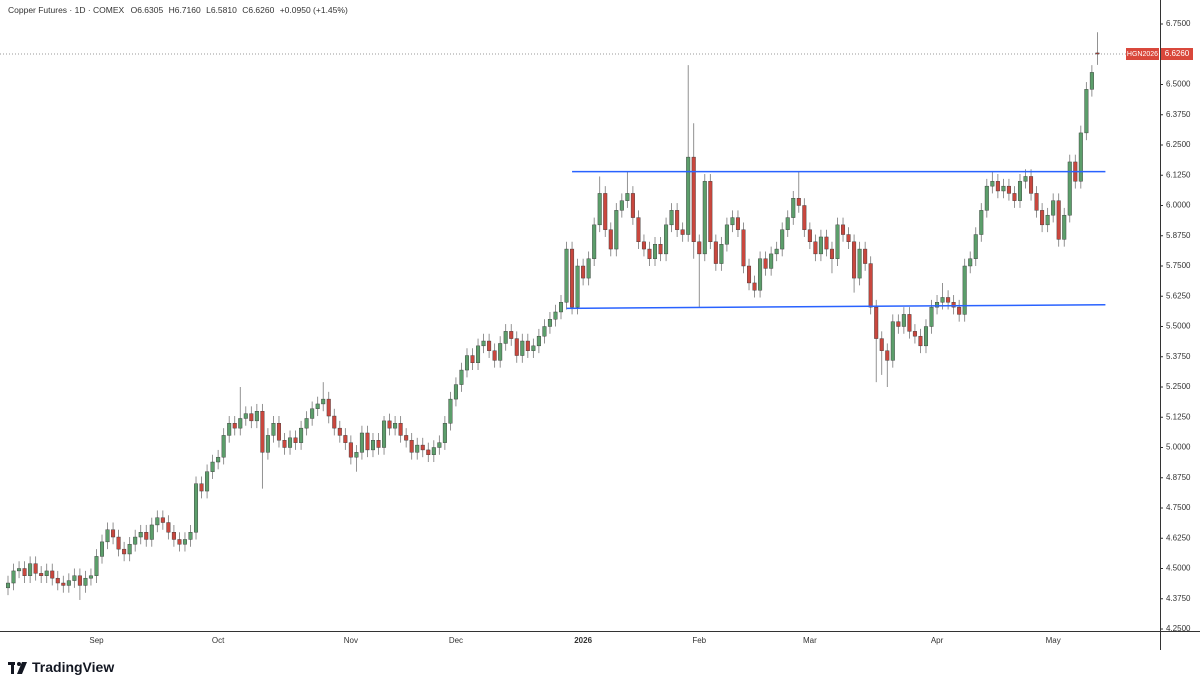 The image size is (1200, 688). I want to click on brand-logo: TradingView, so click(61, 667).